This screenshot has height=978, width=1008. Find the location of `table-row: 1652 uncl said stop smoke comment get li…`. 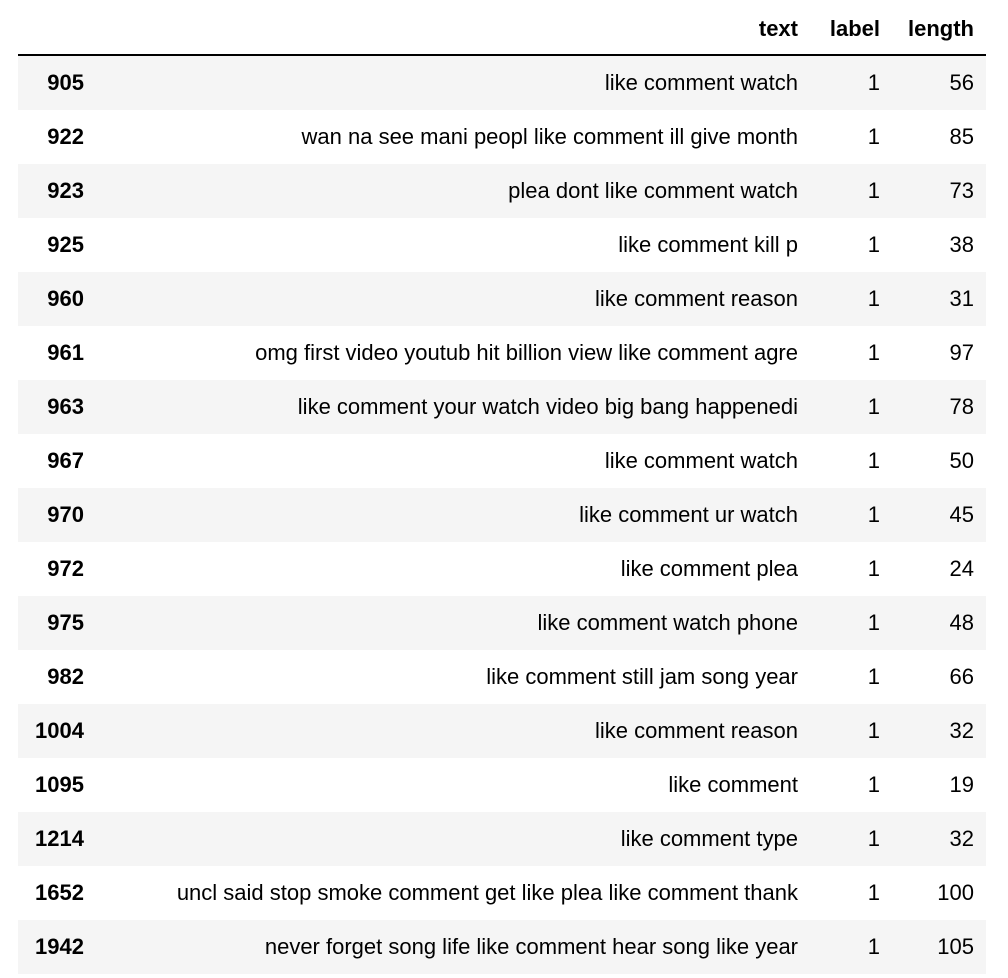

table-row: 1652 uncl said stop smoke comment get li… is located at coordinates (502, 893).